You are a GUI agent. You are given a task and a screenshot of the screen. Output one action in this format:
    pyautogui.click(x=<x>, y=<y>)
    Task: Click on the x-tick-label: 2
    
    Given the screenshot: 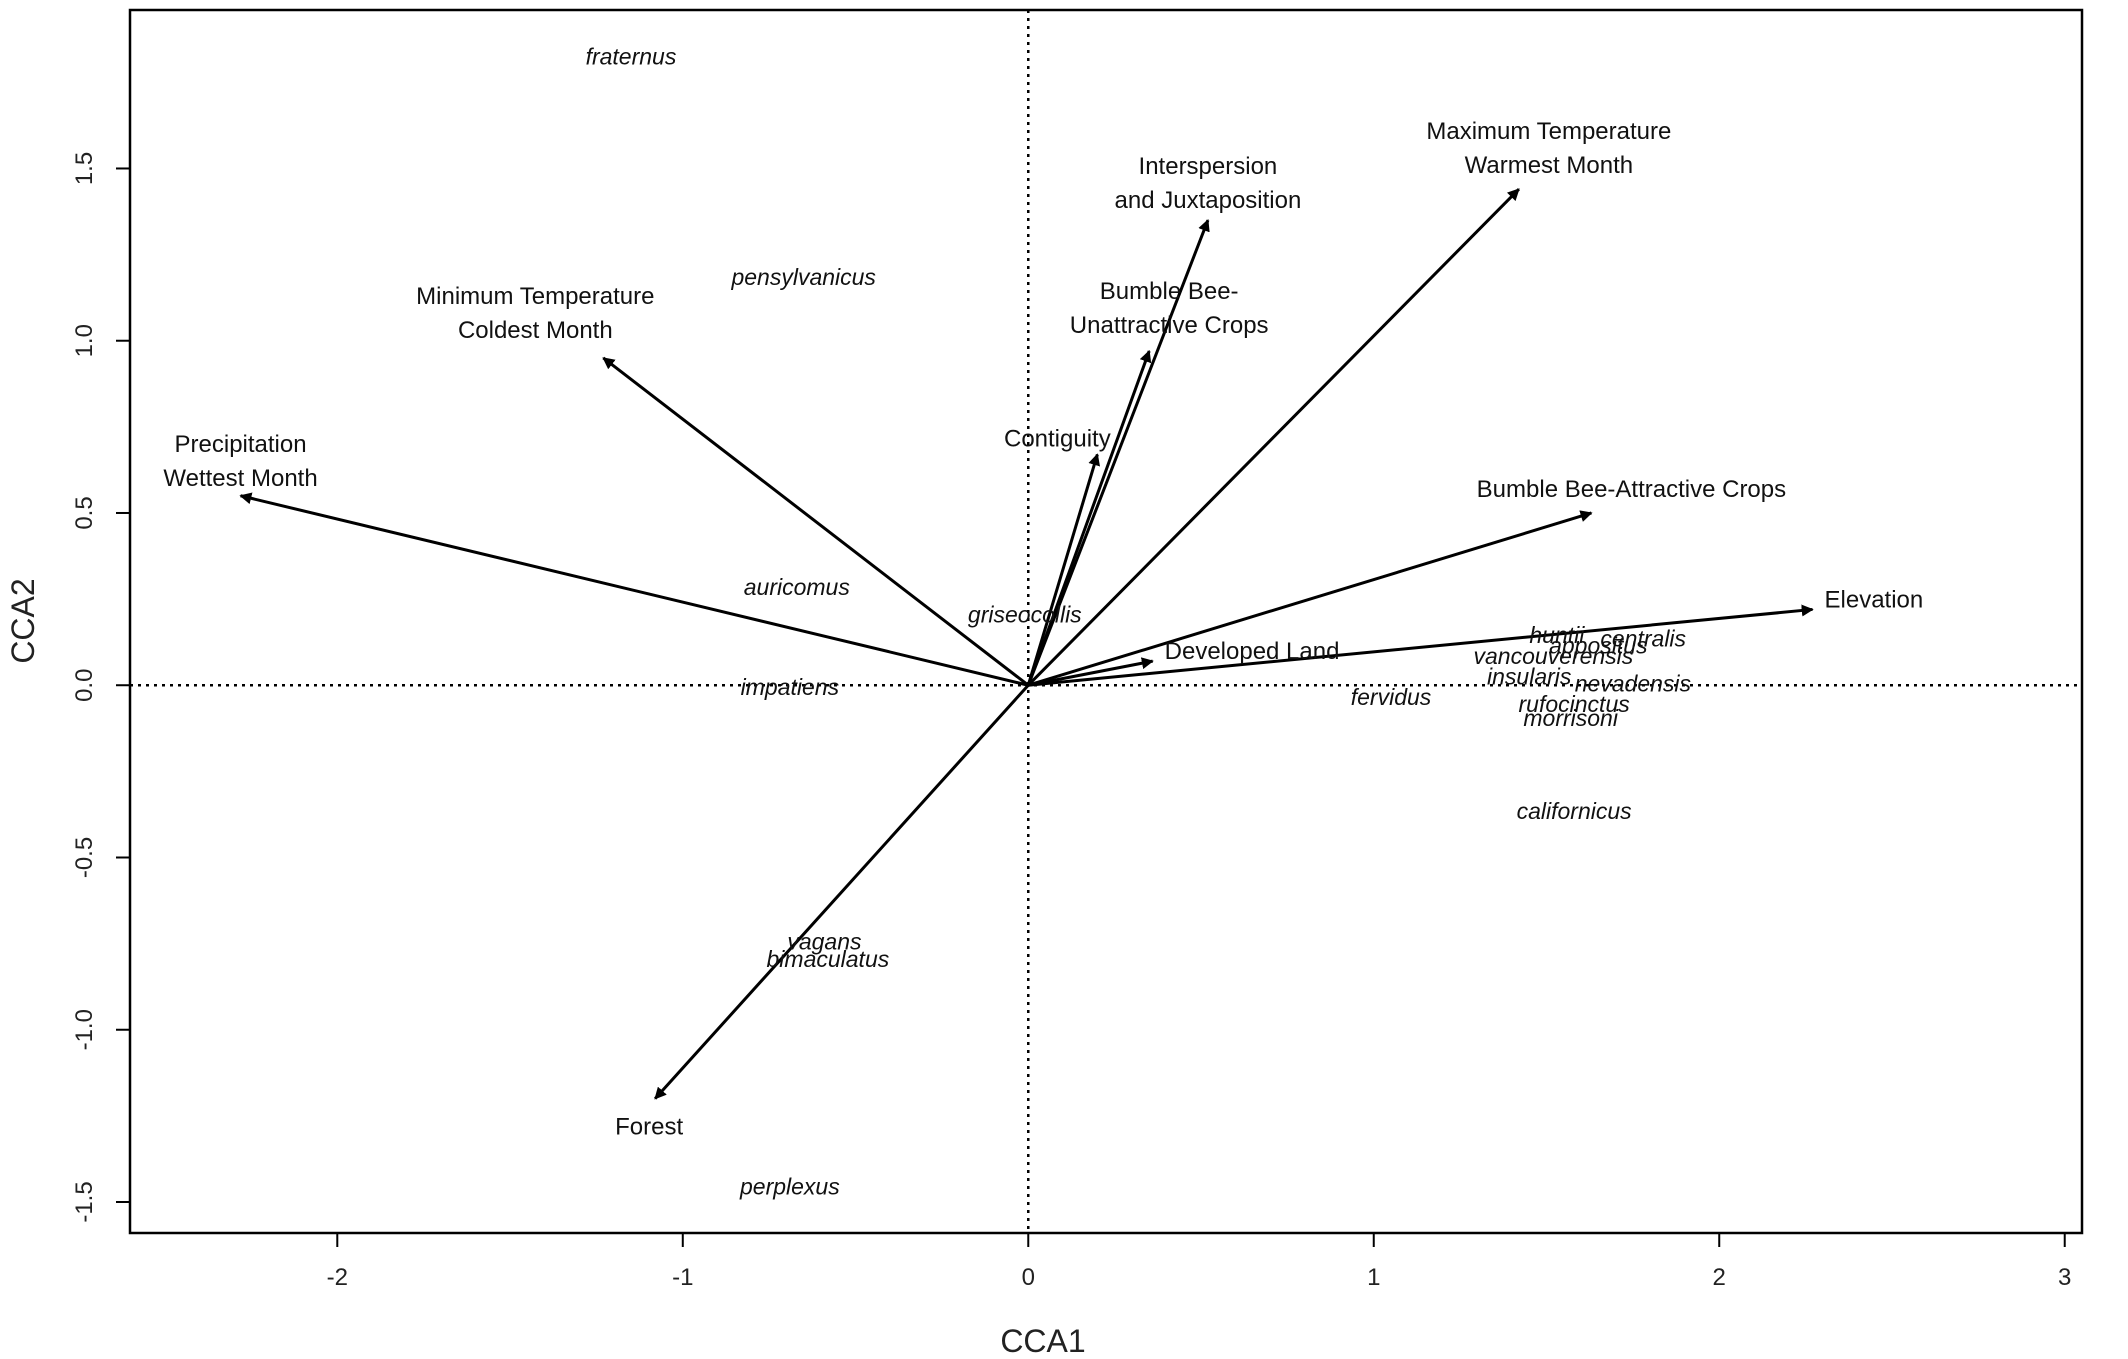 What is the action you would take?
    pyautogui.click(x=1719, y=1277)
    